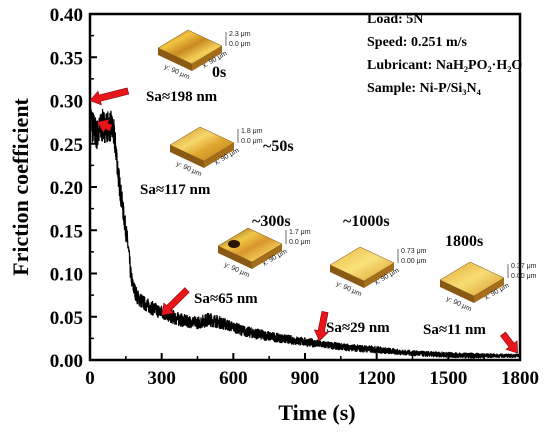 The height and width of the screenshot is (436, 550). Describe the element at coordinates (66, 275) in the screenshot. I see `y-tick-label: 0.10` at that location.